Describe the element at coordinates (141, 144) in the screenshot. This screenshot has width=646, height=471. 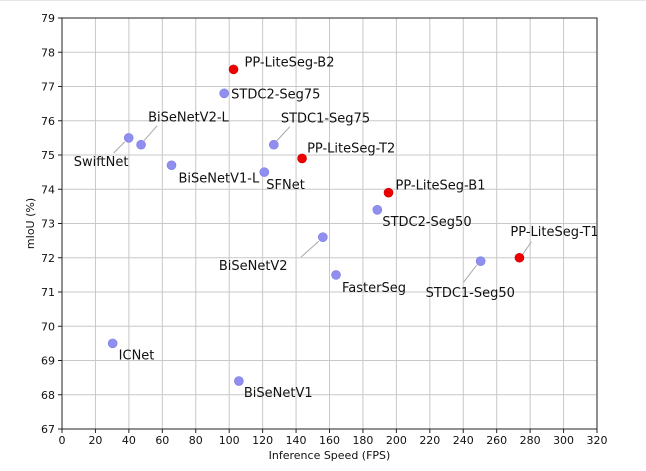
I see `data-point-bisenetv2-l` at that location.